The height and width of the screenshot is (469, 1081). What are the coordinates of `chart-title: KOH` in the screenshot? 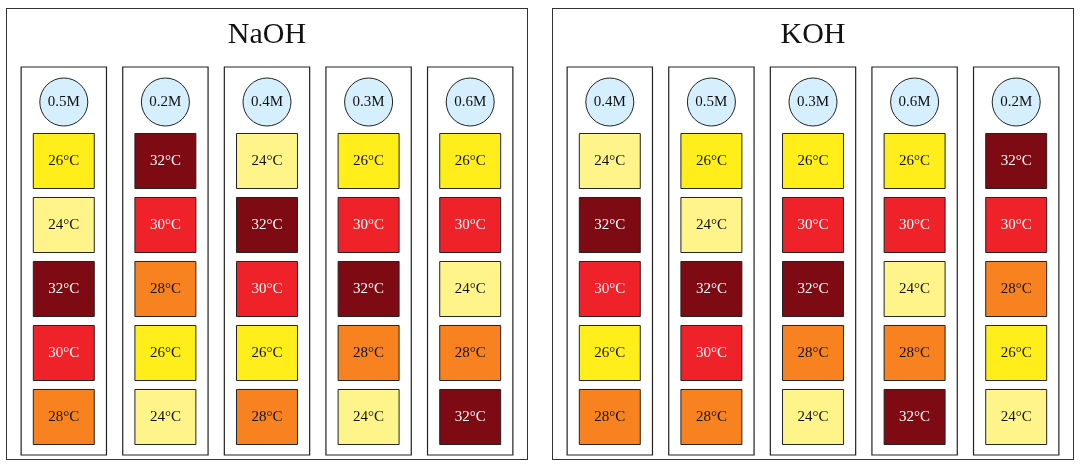 It's located at (813, 32).